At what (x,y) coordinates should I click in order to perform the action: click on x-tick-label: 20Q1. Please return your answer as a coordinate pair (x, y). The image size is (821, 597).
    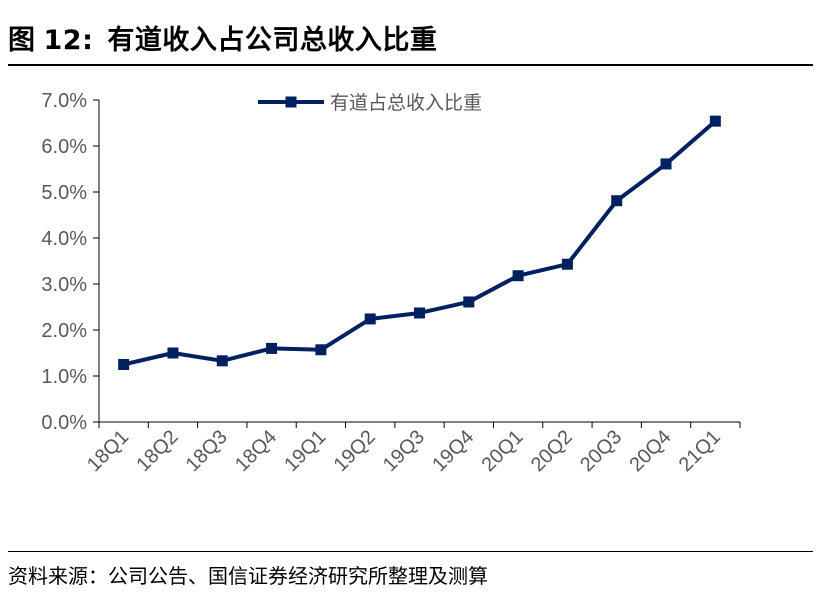
    Looking at the image, I should click on (502, 451).